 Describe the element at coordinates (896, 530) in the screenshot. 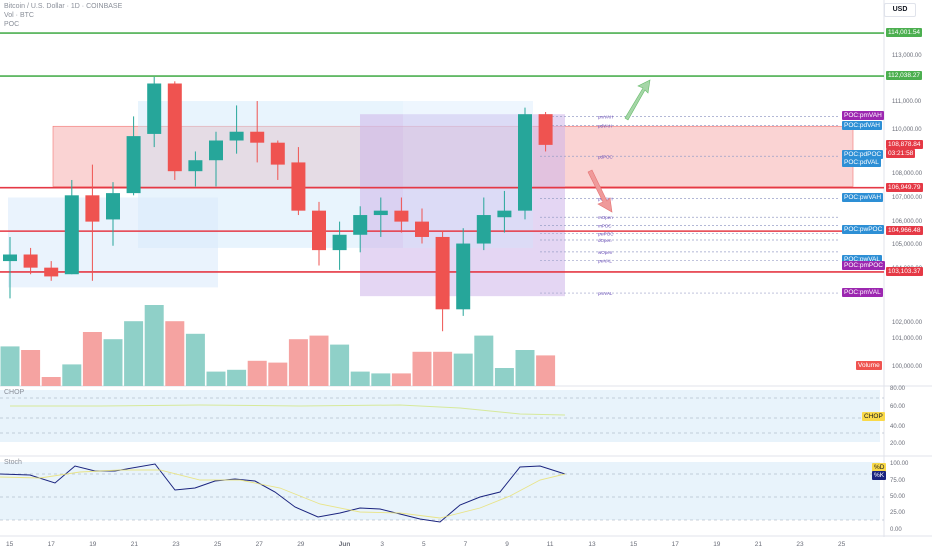

I see `stoch-tick-label: 0.00` at that location.